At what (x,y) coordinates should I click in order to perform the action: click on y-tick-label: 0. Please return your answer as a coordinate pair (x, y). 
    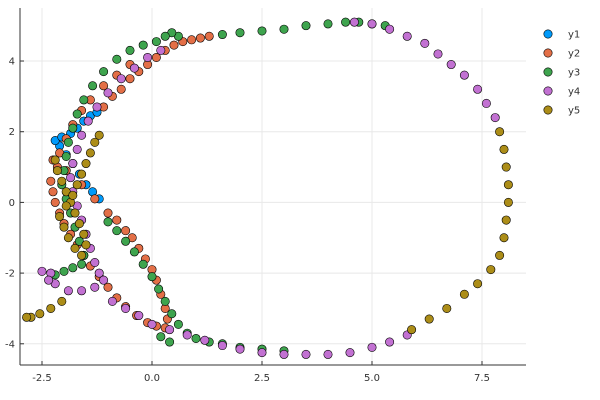
    Looking at the image, I should click on (12, 203).